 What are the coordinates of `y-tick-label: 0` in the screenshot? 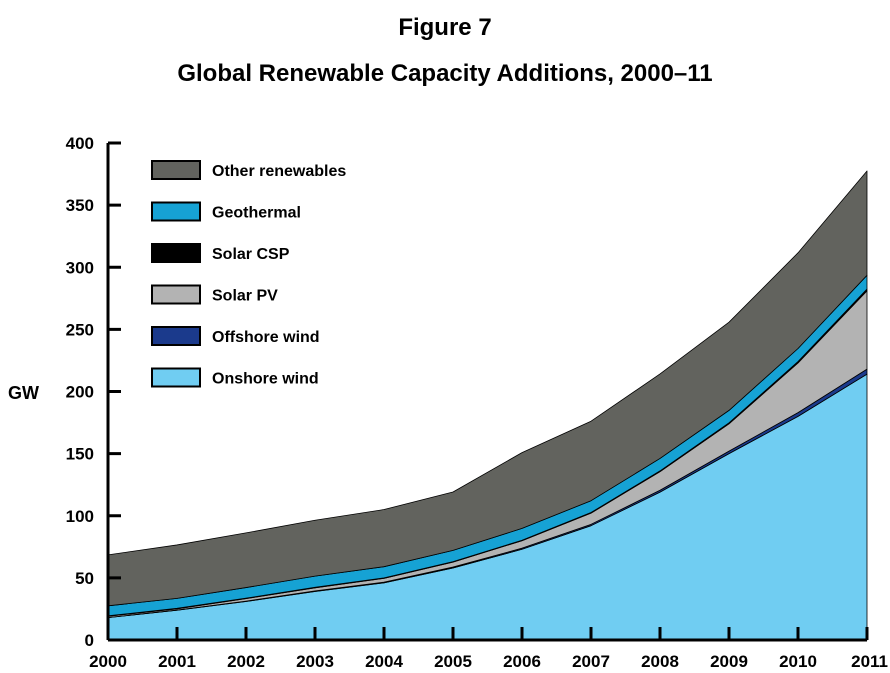 It's located at (89, 640).